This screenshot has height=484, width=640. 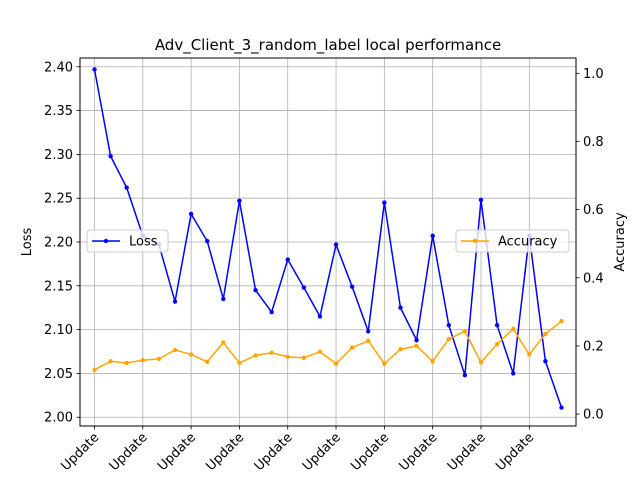 What do you see at coordinates (593, 210) in the screenshot?
I see `right-y-tick-label: 0.6` at bounding box center [593, 210].